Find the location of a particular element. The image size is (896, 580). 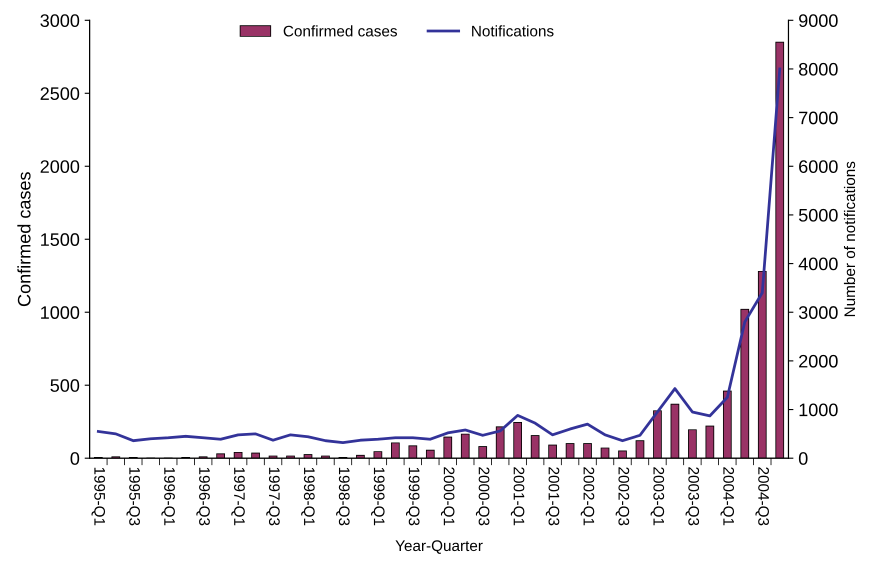

x-tick-label: 2000-Q1 is located at coordinates (447, 496).